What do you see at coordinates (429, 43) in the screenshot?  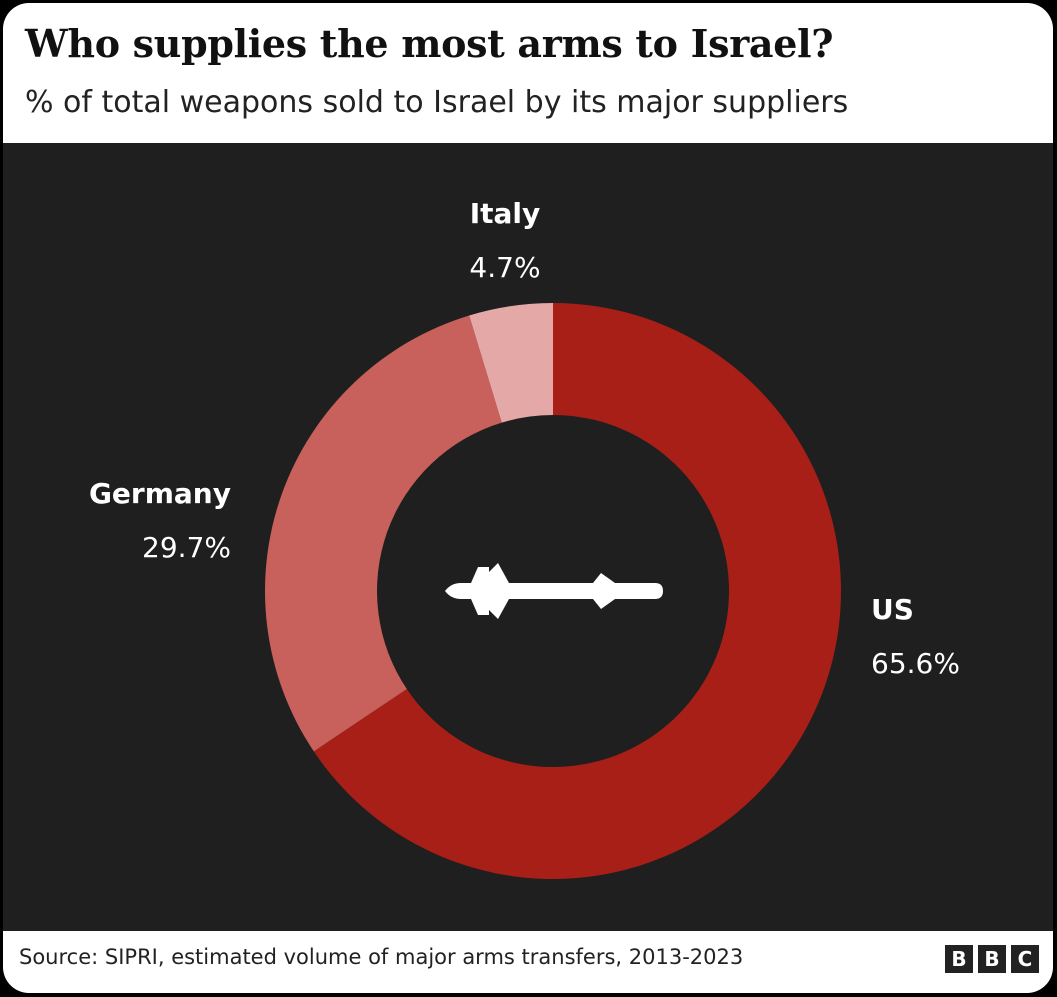 I see `chart-title: Who supplies the most arms to Israel?` at bounding box center [429, 43].